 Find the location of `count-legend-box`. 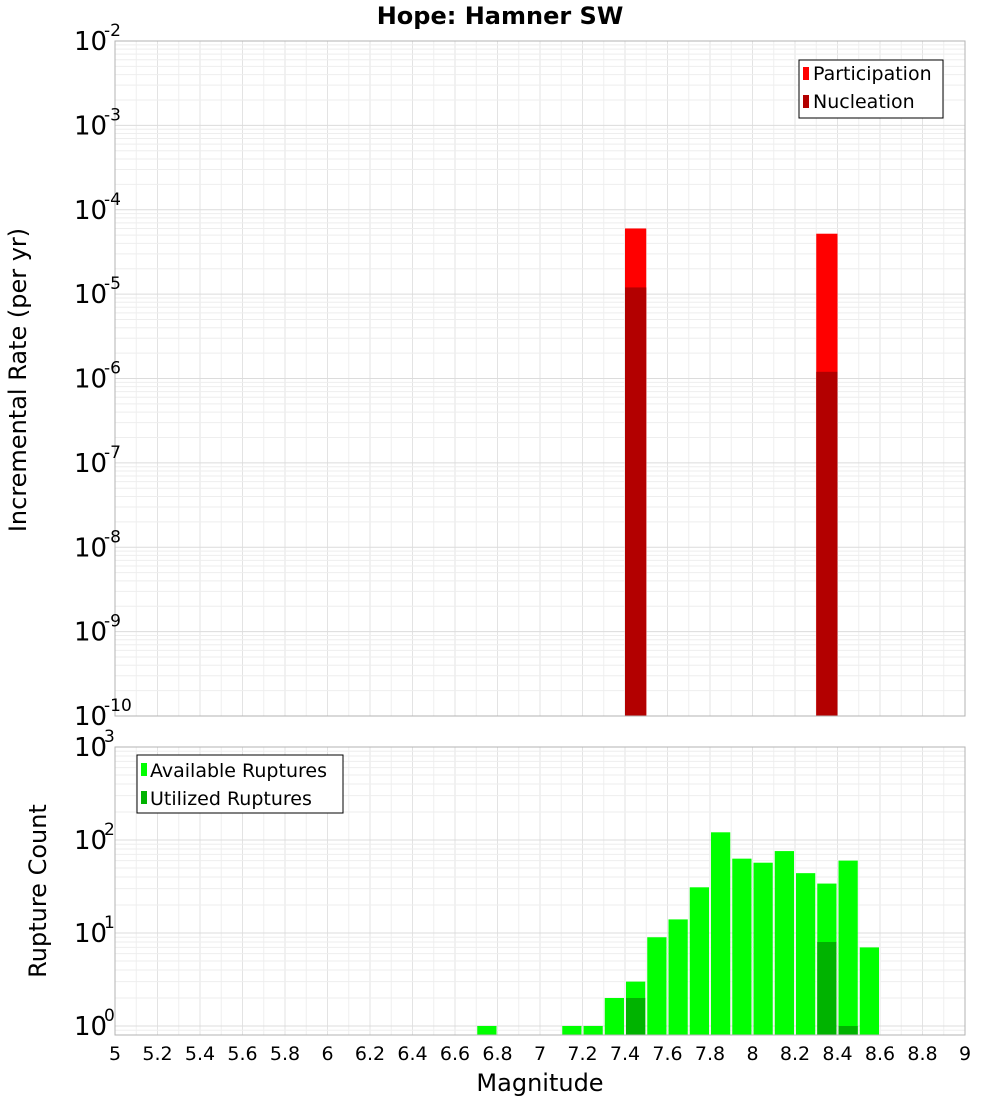

count-legend-box is located at coordinates (240, 784).